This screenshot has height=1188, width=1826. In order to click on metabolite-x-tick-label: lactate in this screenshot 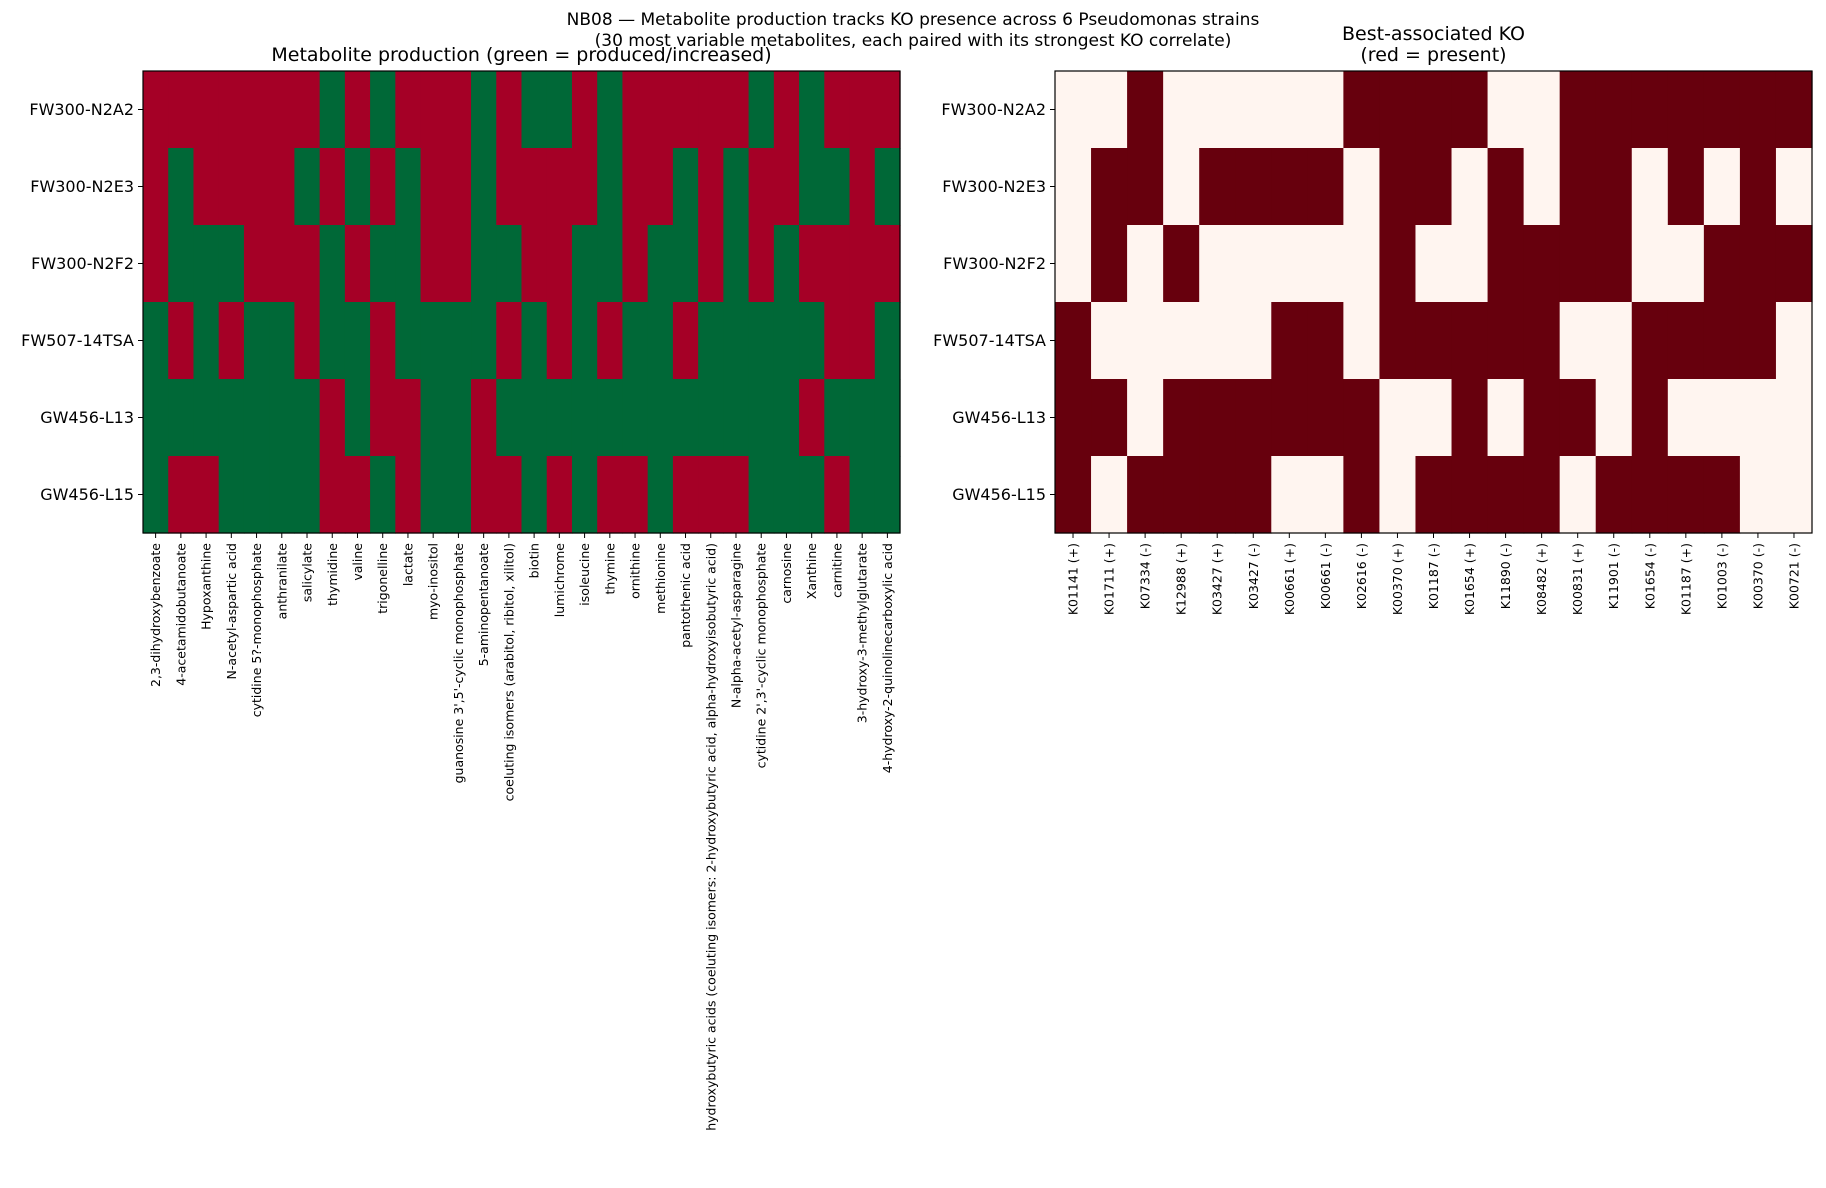, I will do `click(407, 564)`.